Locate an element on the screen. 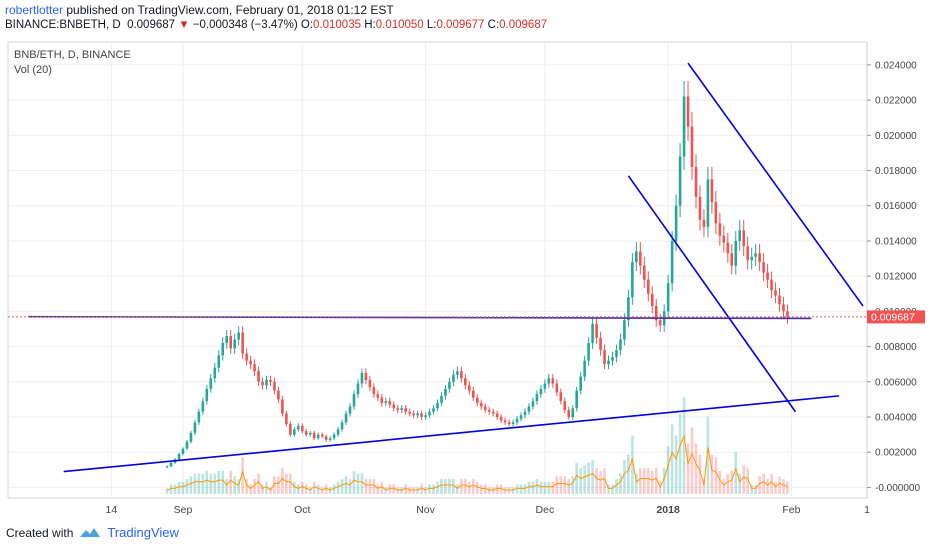 This screenshot has height=550, width=932. volume-legend: Vol (20) is located at coordinates (33, 70).